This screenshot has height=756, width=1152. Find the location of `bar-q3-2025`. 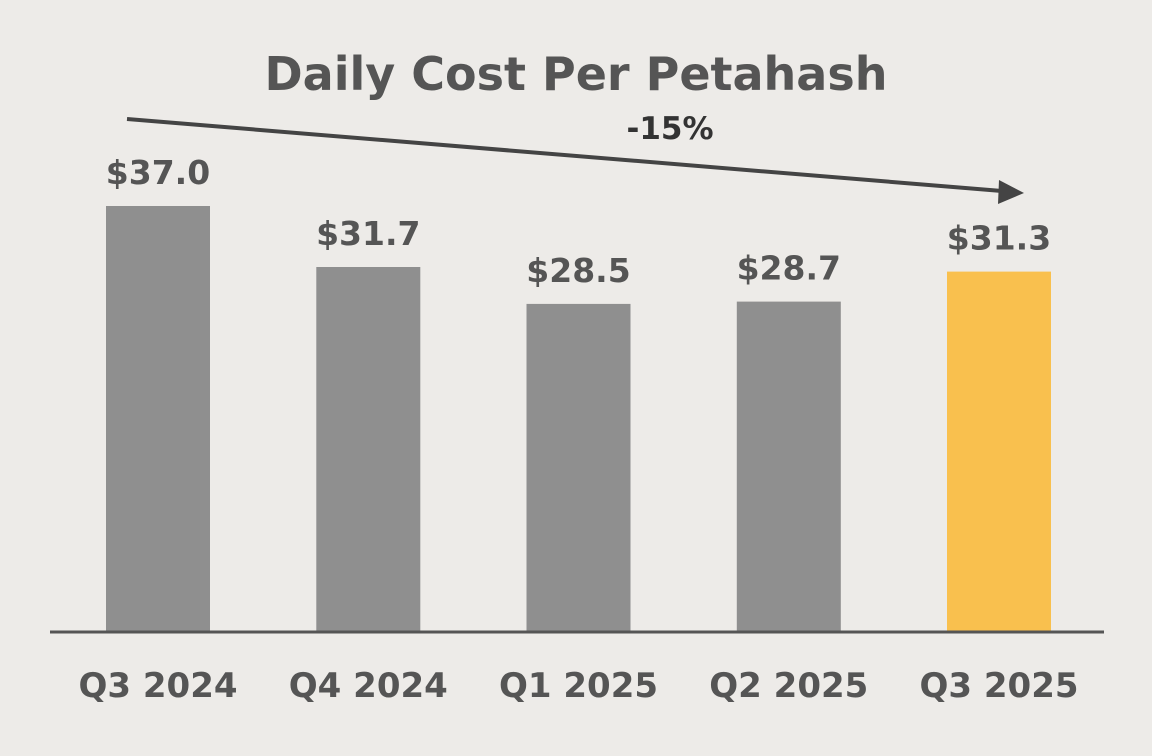

bar-q3-2025 is located at coordinates (999, 451).